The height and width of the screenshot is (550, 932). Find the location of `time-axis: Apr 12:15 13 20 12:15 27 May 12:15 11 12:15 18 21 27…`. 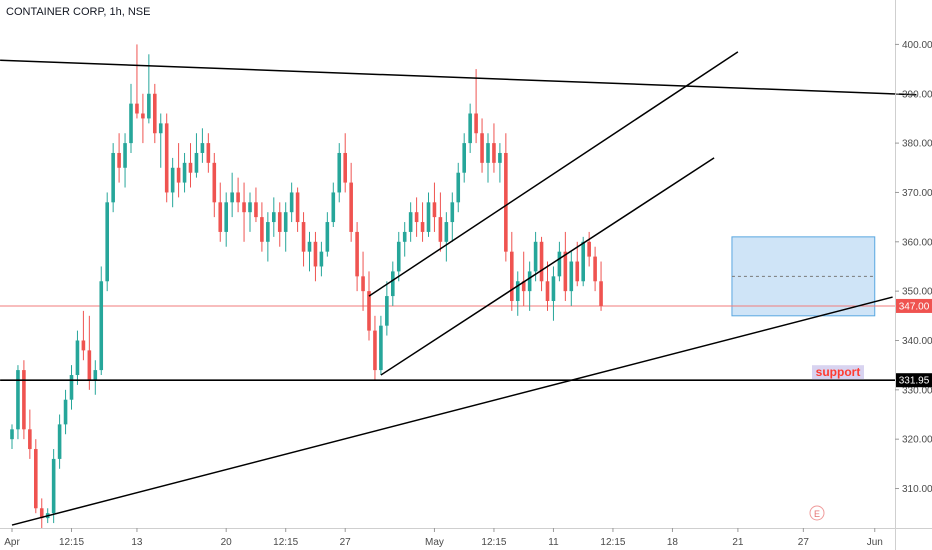

time-axis: Apr 12:15 13 20 12:15 27 May 12:15 11 12:15 18 21 27… is located at coordinates (466, 538).